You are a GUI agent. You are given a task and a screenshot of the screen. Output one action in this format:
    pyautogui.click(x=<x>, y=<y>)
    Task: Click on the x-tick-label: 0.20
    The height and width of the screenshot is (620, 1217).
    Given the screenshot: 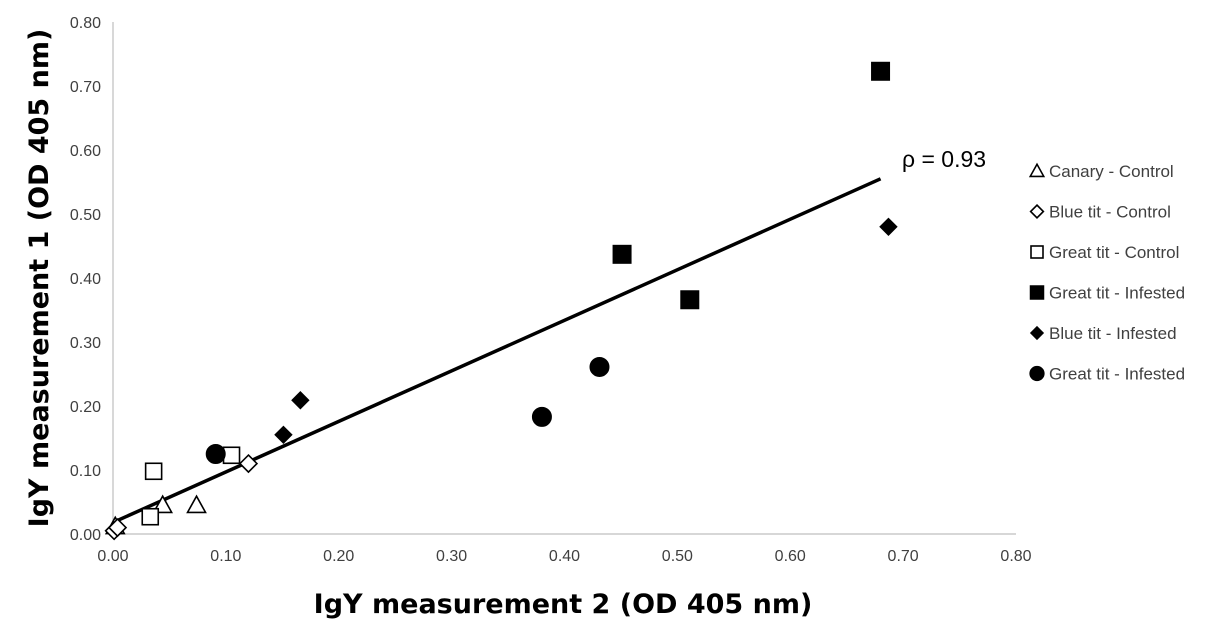 What is the action you would take?
    pyautogui.click(x=338, y=556)
    